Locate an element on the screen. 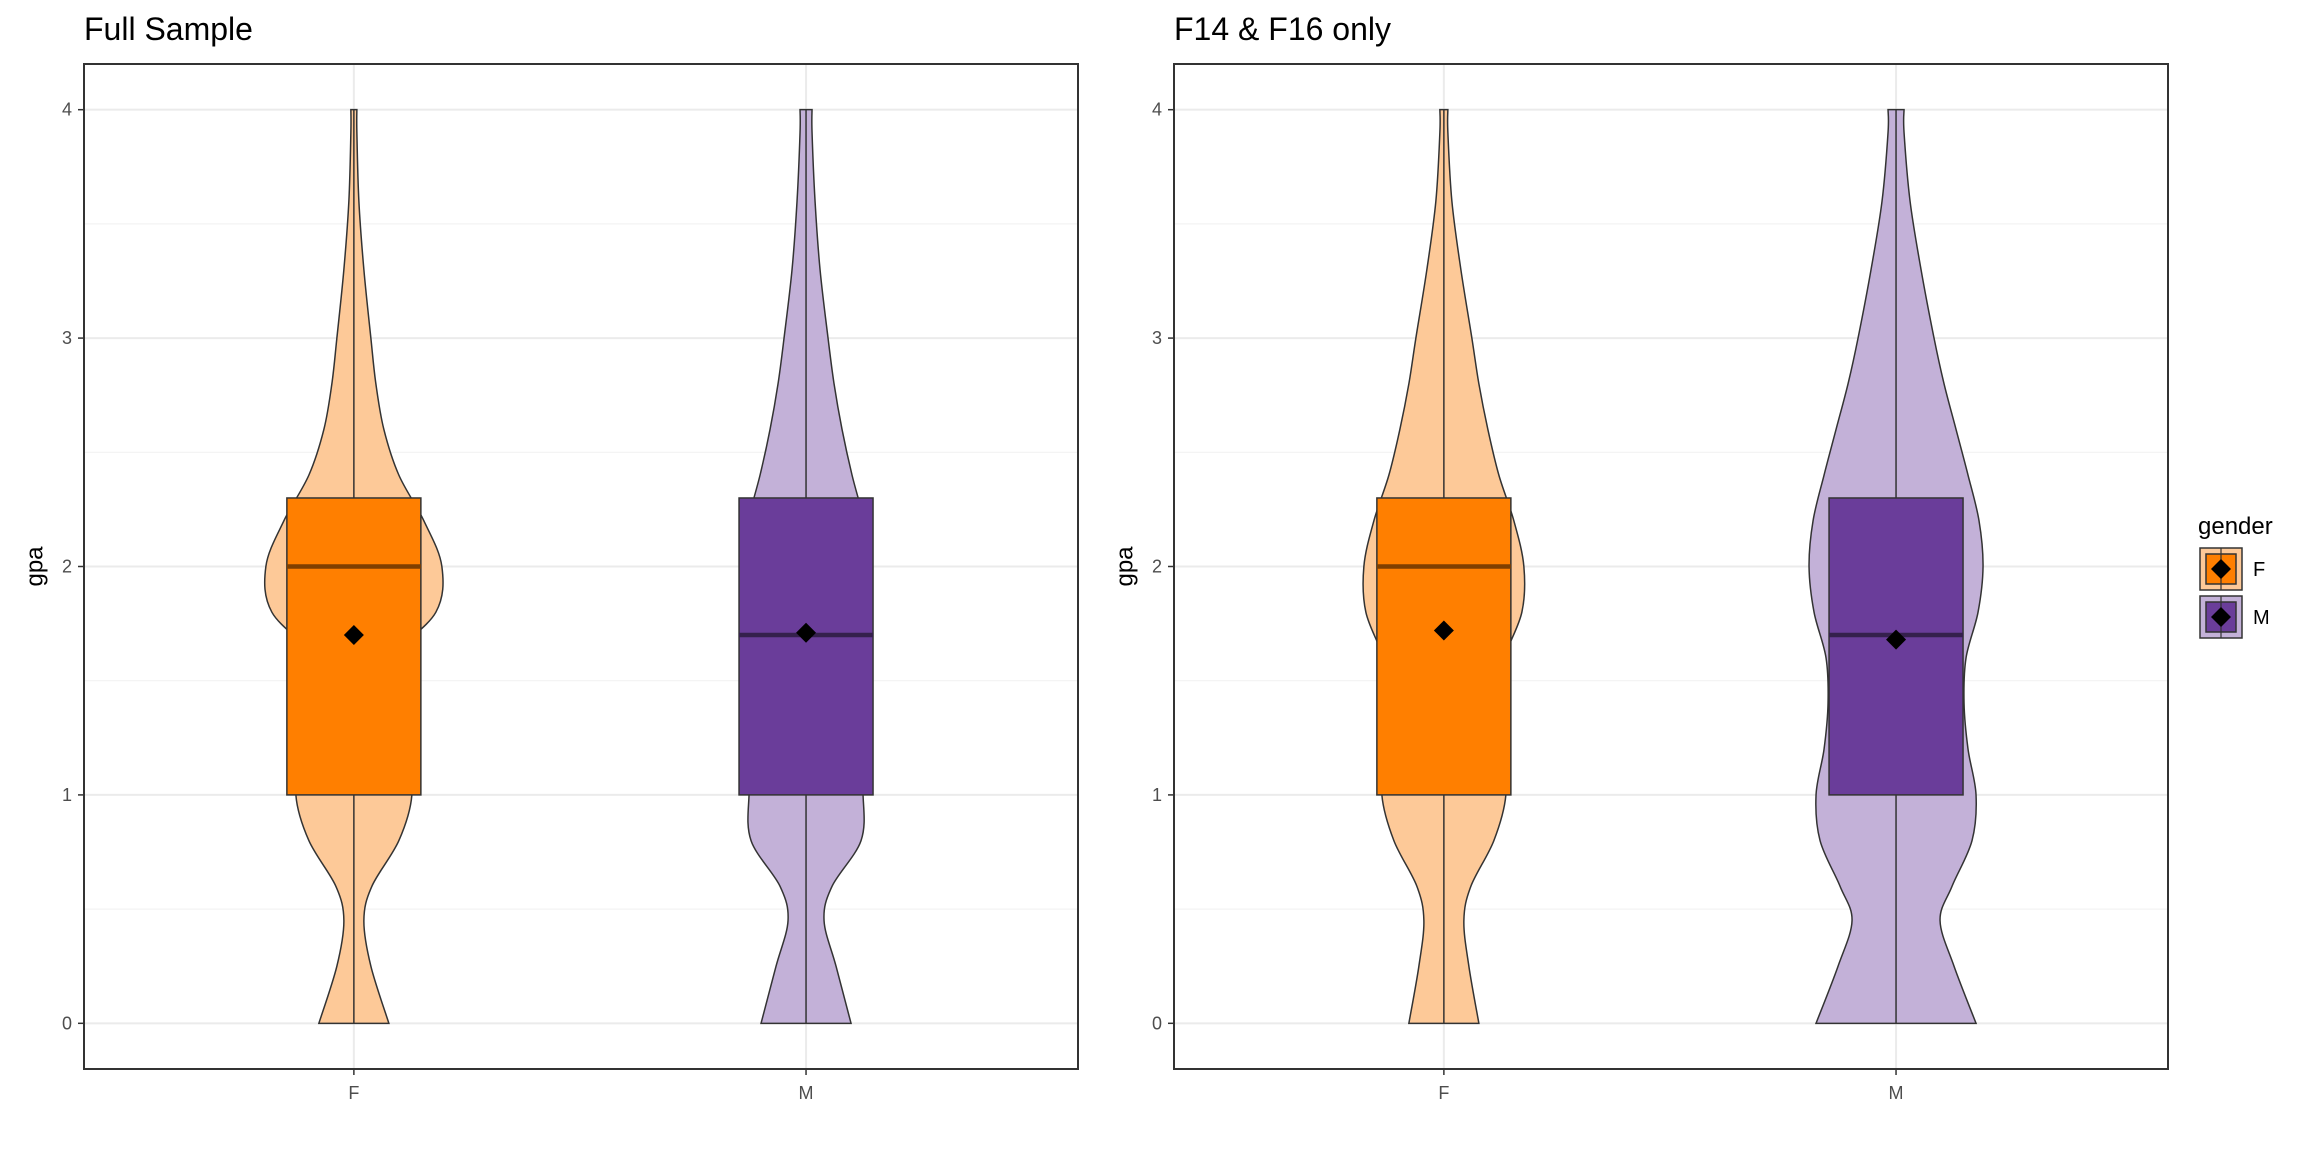  legend: gender F M is located at coordinates (2235, 576).